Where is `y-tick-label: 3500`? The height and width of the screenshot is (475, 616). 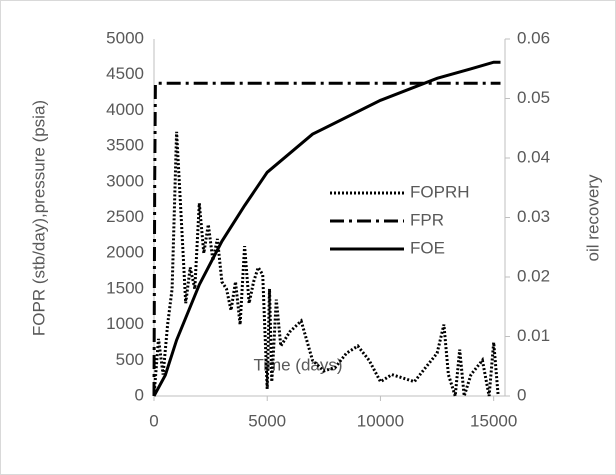
y-tick-label: 3500 is located at coordinates (125, 145).